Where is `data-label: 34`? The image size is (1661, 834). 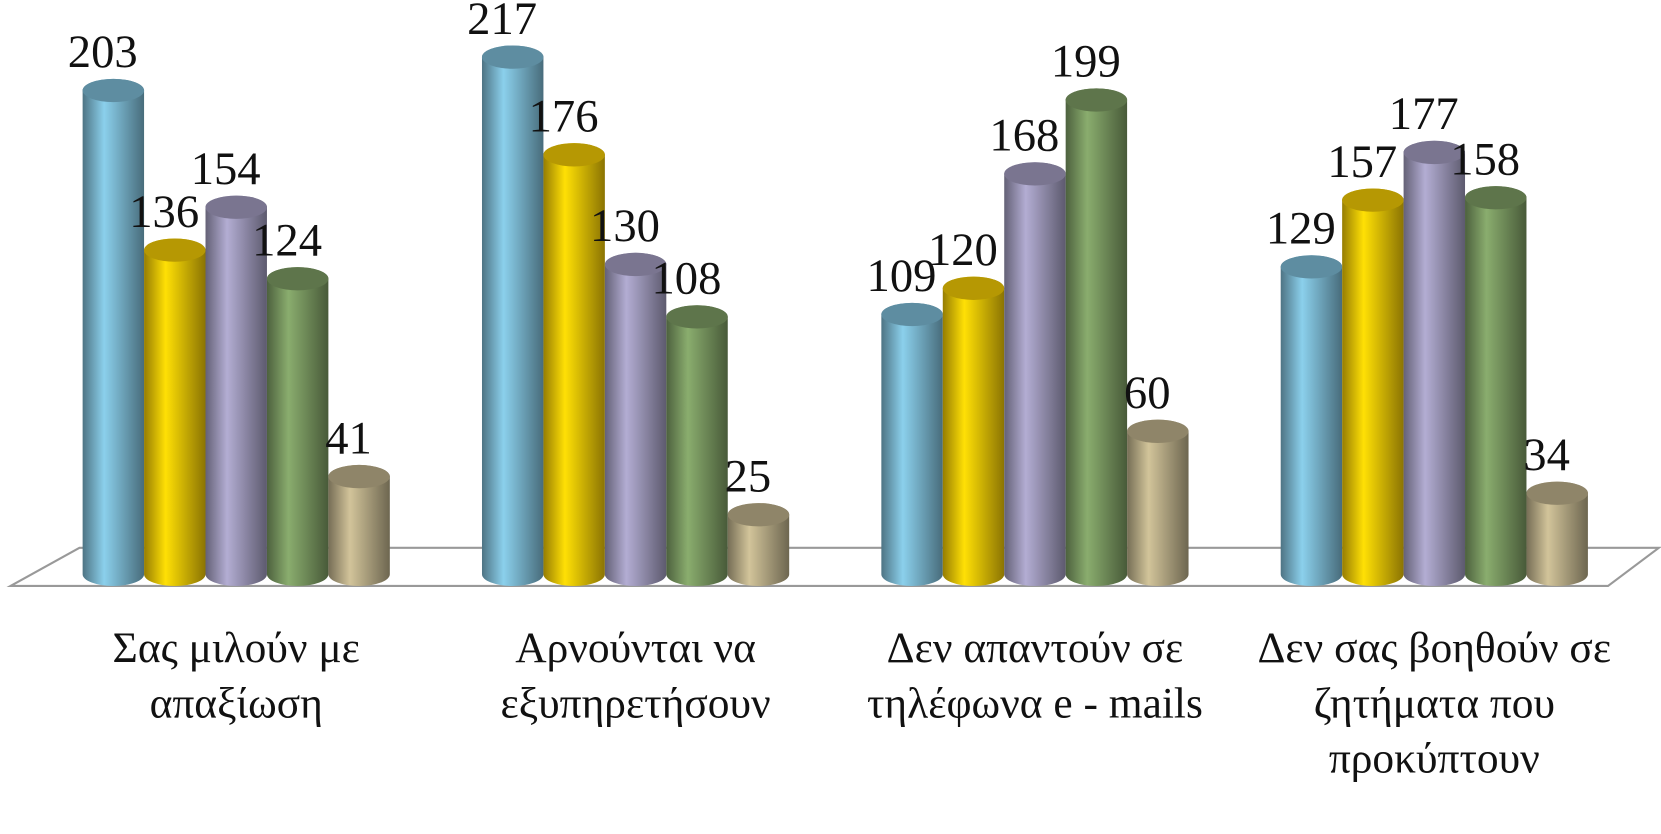 data-label: 34 is located at coordinates (1546, 455).